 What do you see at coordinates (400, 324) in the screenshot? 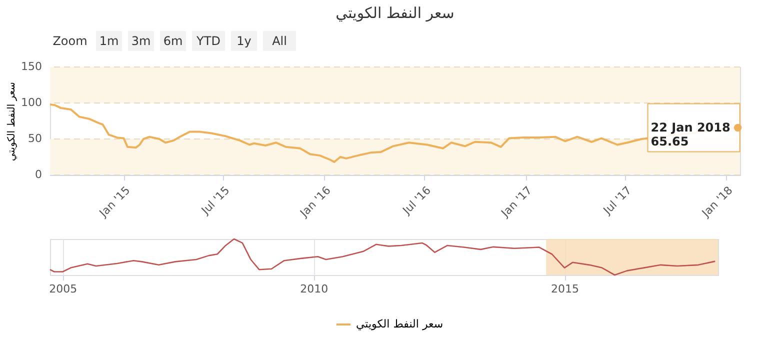
I see `legend-label: سعر النفط الكويتي` at bounding box center [400, 324].